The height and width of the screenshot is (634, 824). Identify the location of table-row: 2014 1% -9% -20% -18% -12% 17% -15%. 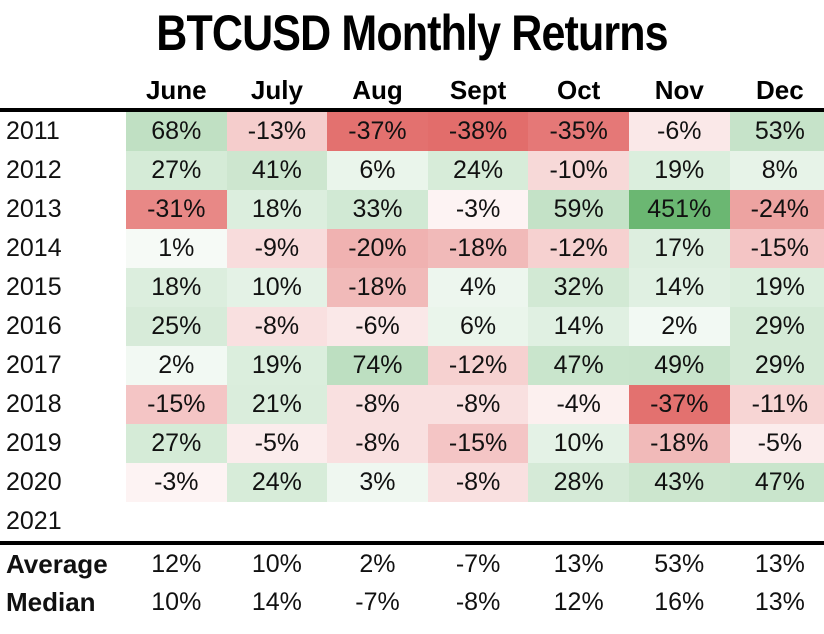
(412, 248).